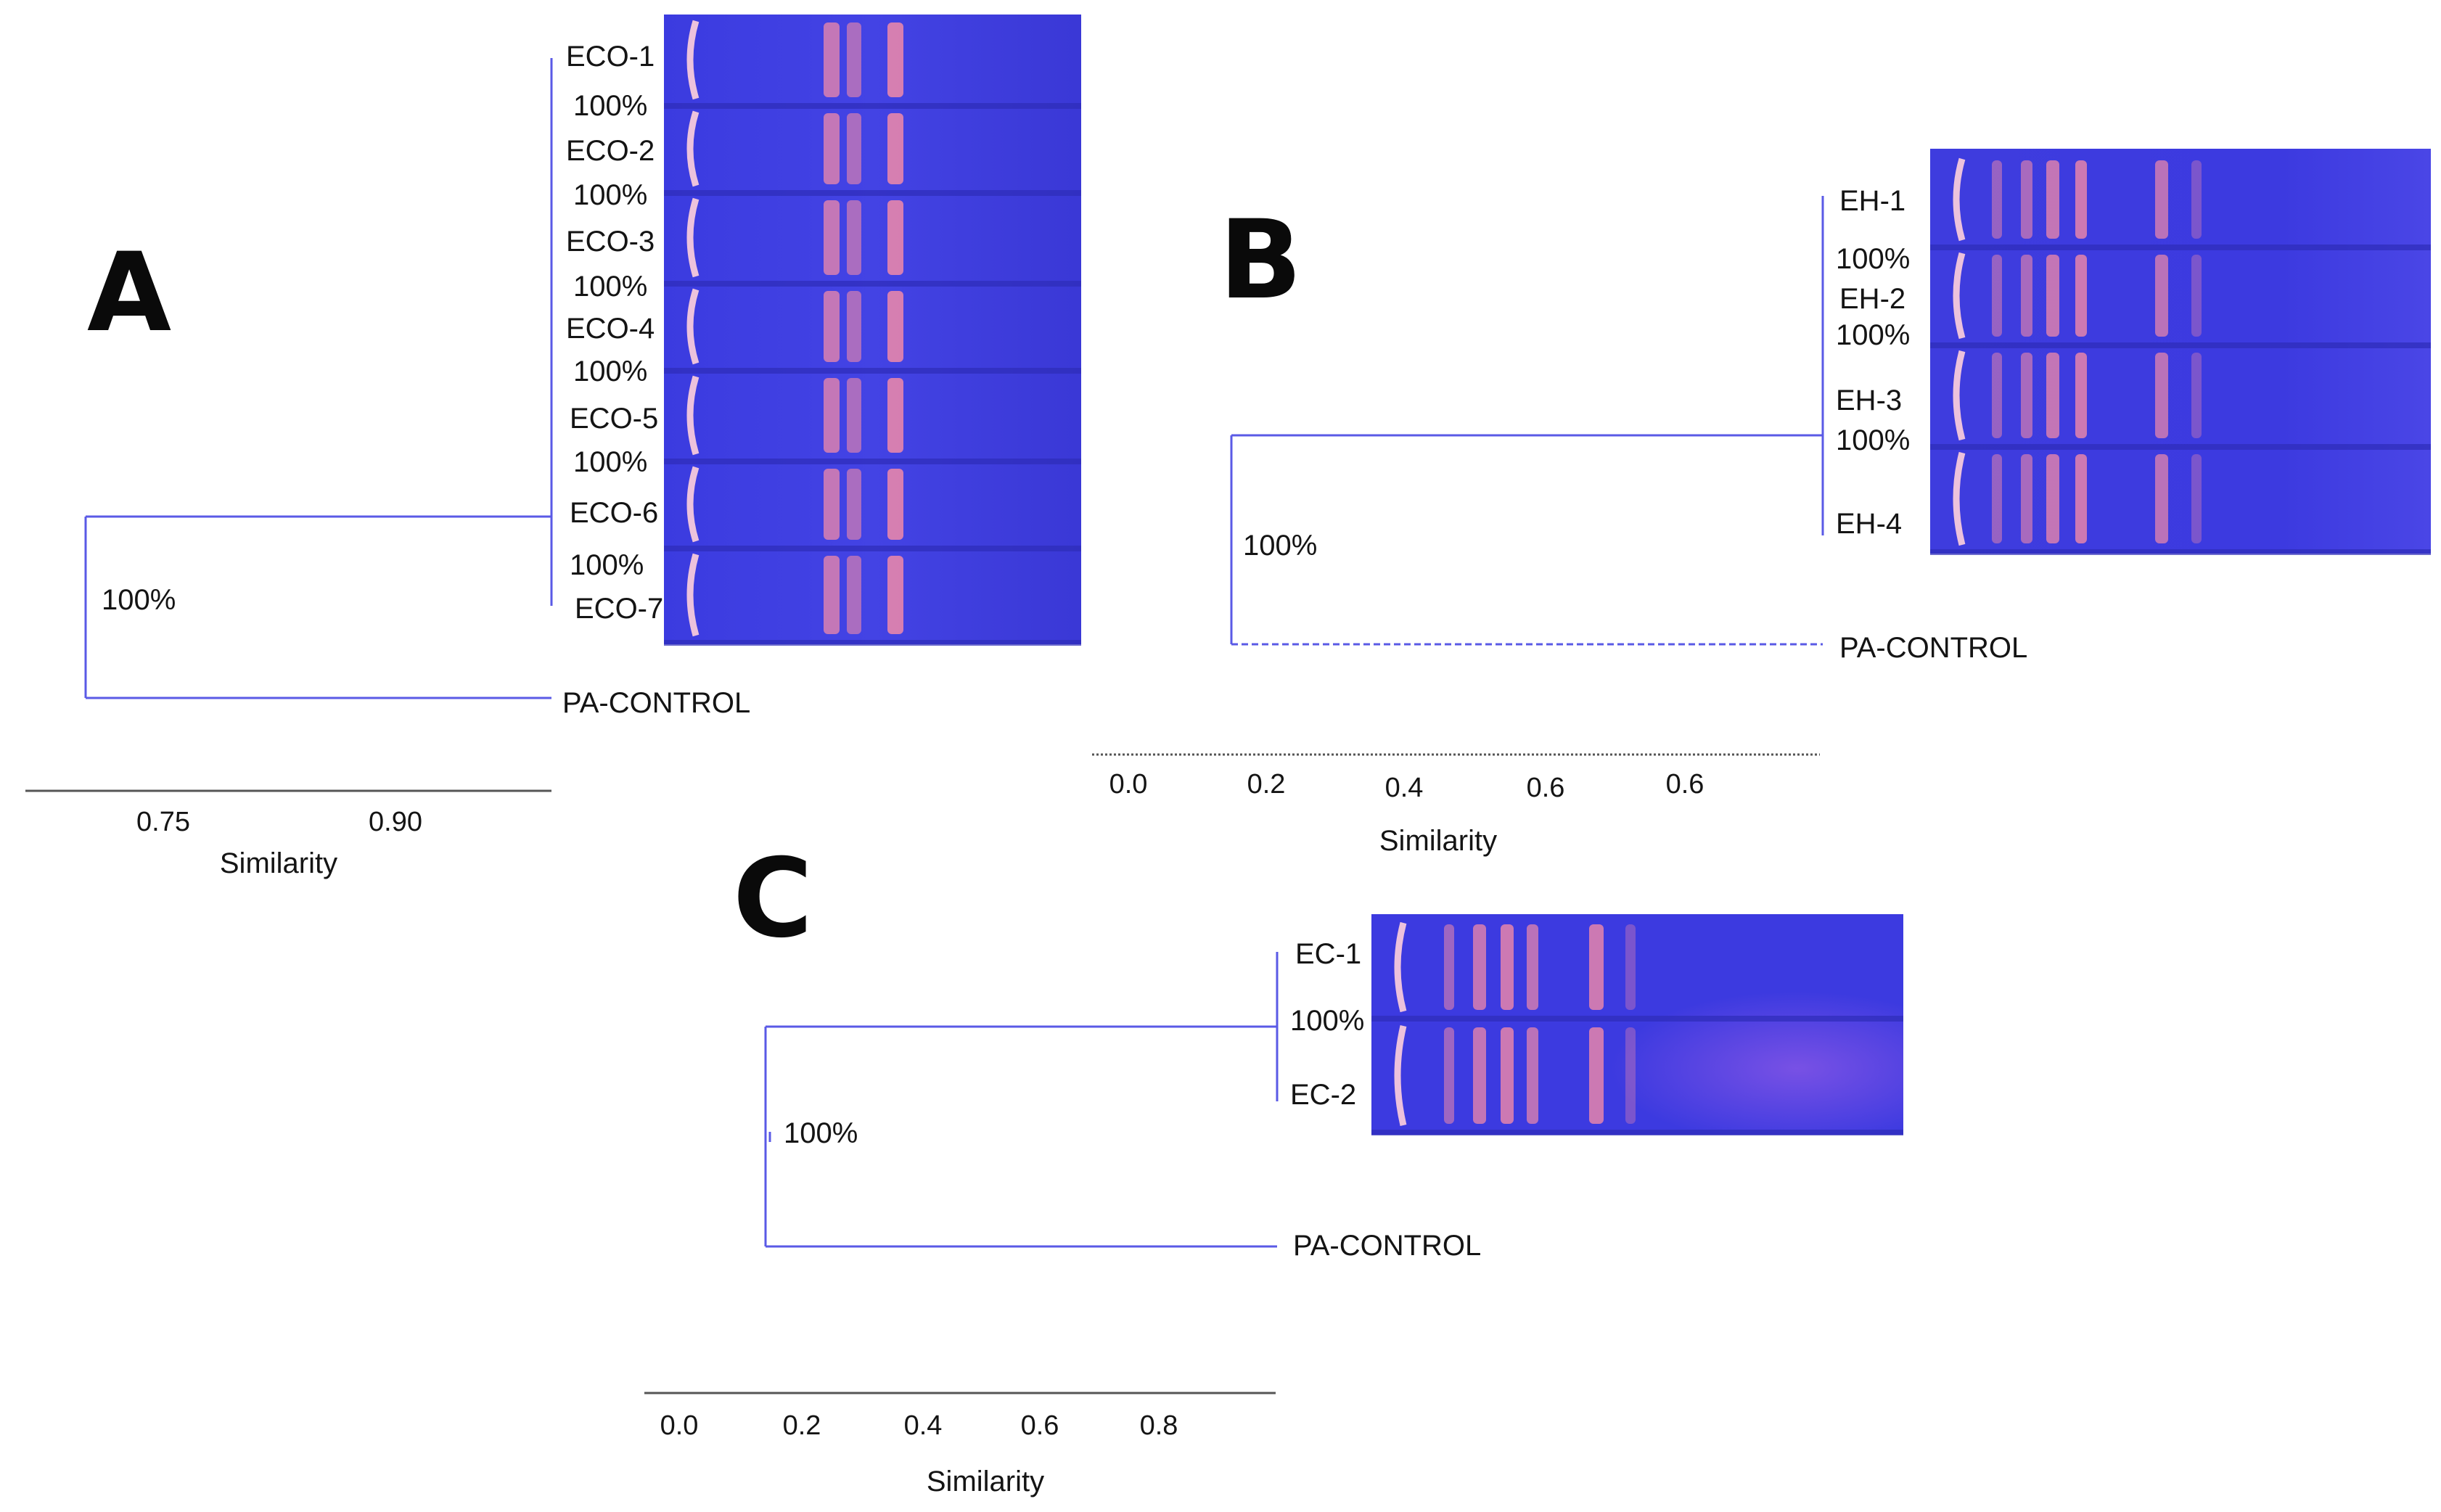  Describe the element at coordinates (1872, 201) in the screenshot. I see `isolate-label: EH-1` at that location.